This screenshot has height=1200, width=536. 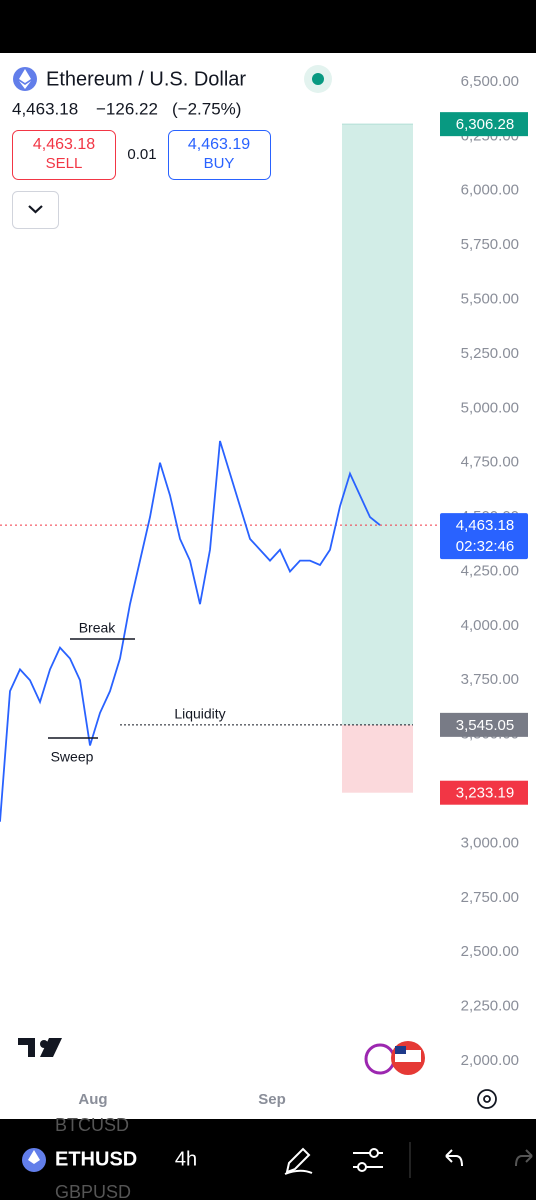 What do you see at coordinates (490, 897) in the screenshot?
I see `y-tick-label: 2,750.00` at bounding box center [490, 897].